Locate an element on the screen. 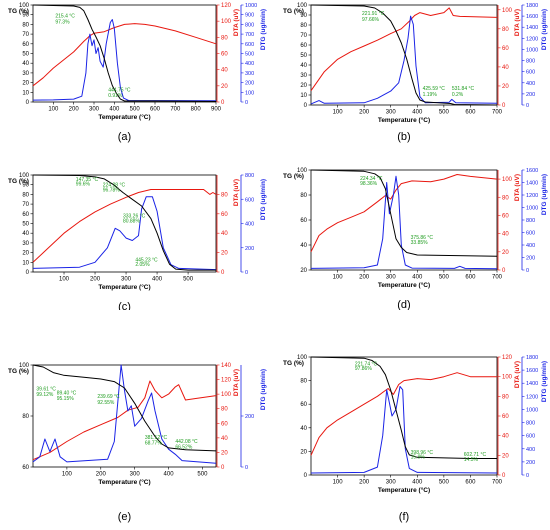 The height and width of the screenshot is (530, 550). annotation-label: 89.40 °C is located at coordinates (67, 393).